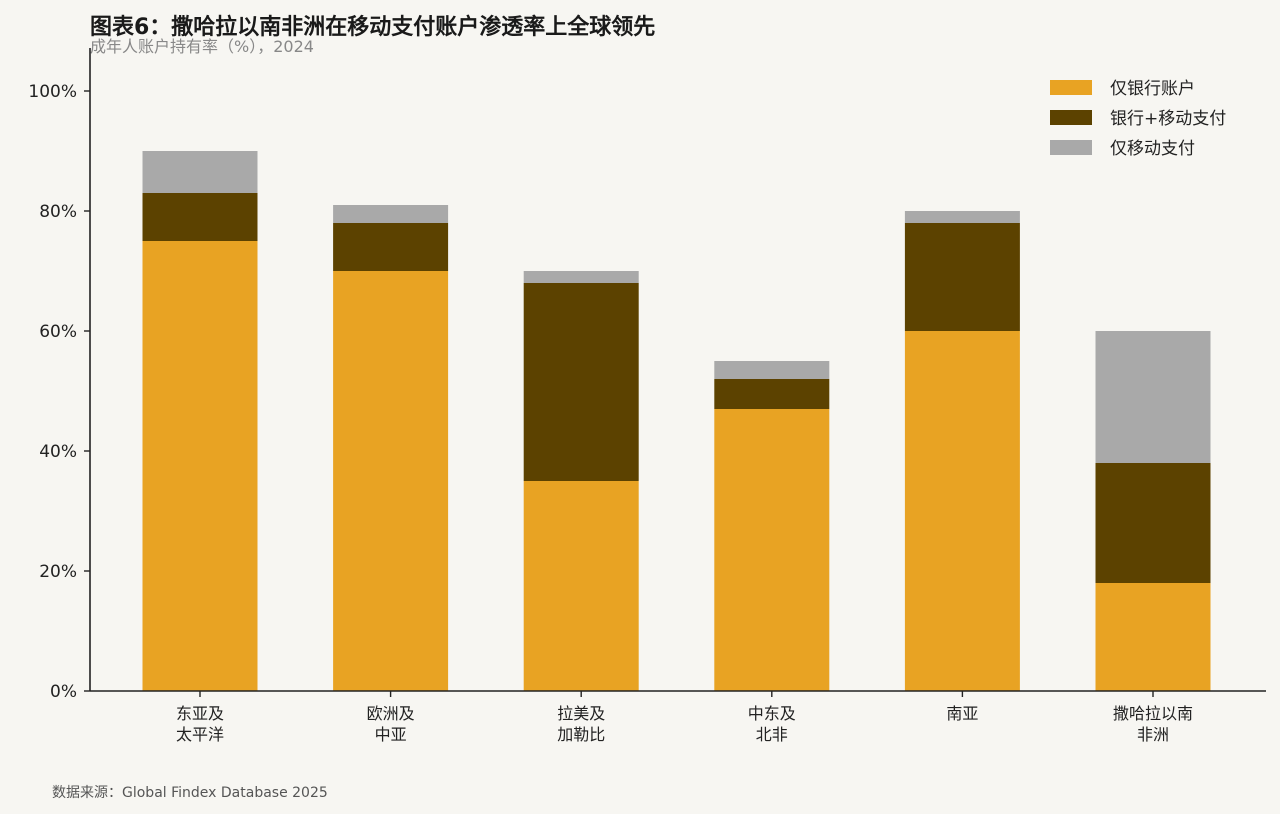  I want to click on legend-label: 仅移动支付, so click(1152, 149).